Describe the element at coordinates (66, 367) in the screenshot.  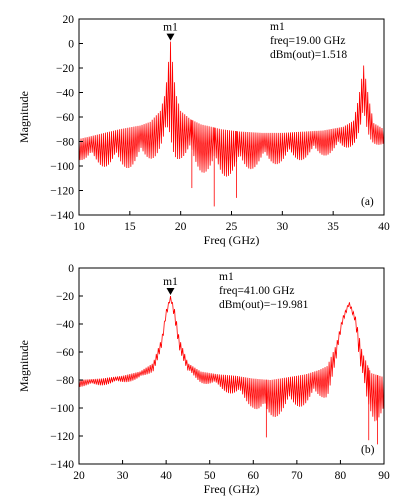
I see `panel-b-yticks: 0 −20 −40 −60 −80 −100 −120 −140` at that location.